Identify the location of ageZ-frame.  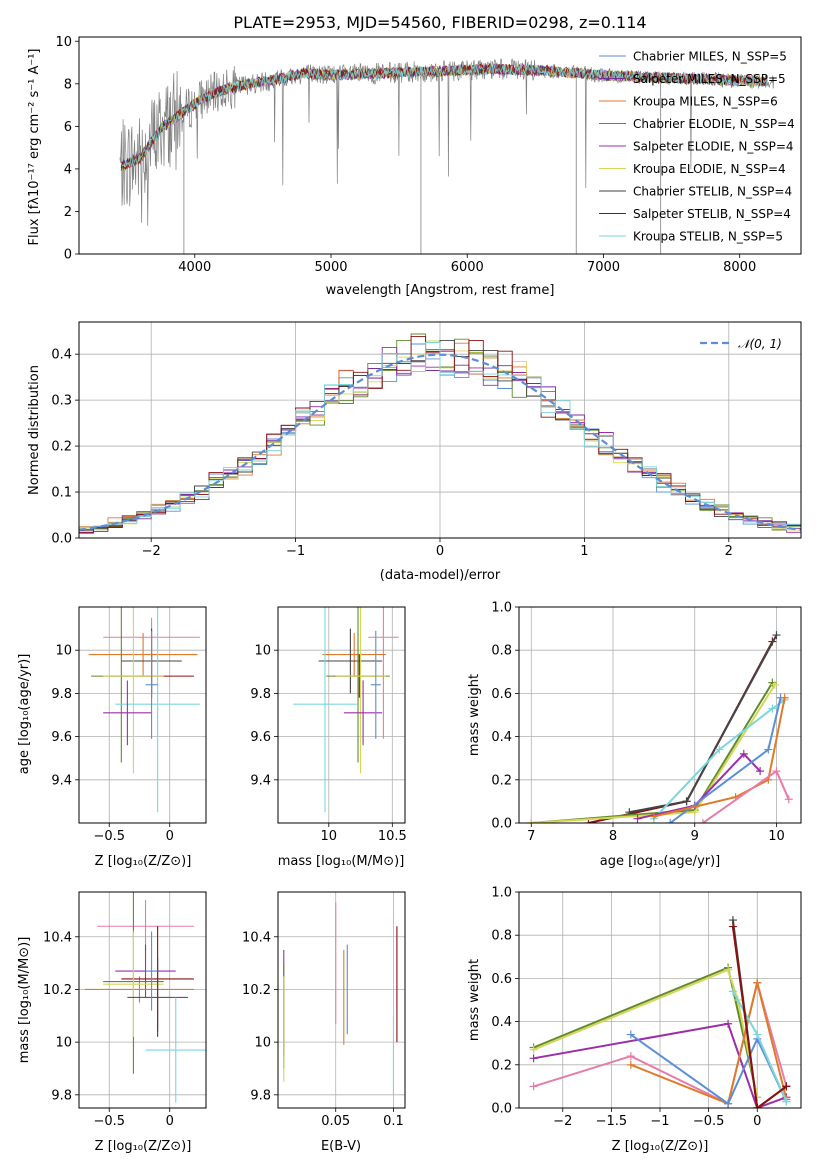
(142, 715).